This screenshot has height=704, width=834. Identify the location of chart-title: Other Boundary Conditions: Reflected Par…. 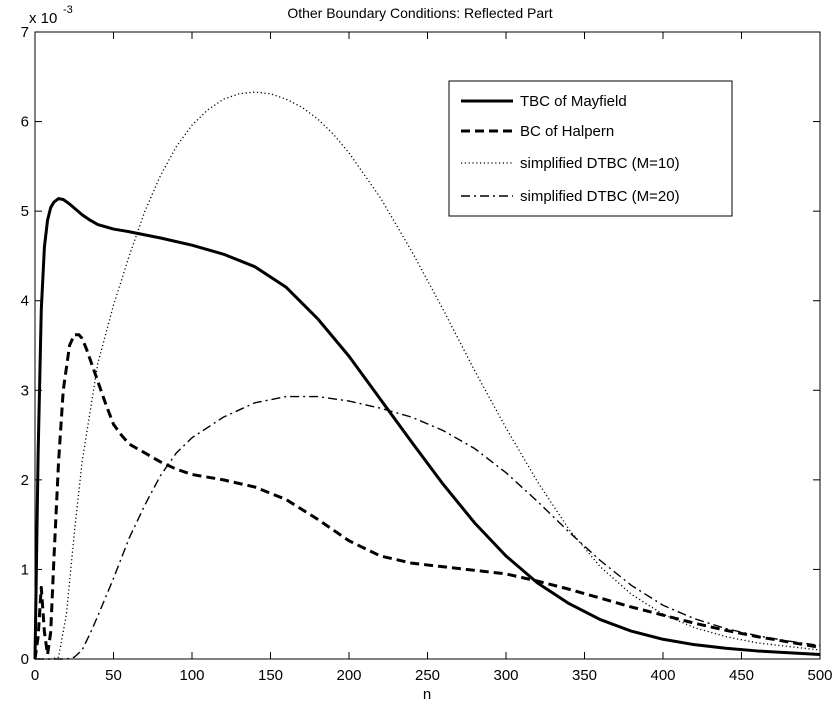
(419, 13).